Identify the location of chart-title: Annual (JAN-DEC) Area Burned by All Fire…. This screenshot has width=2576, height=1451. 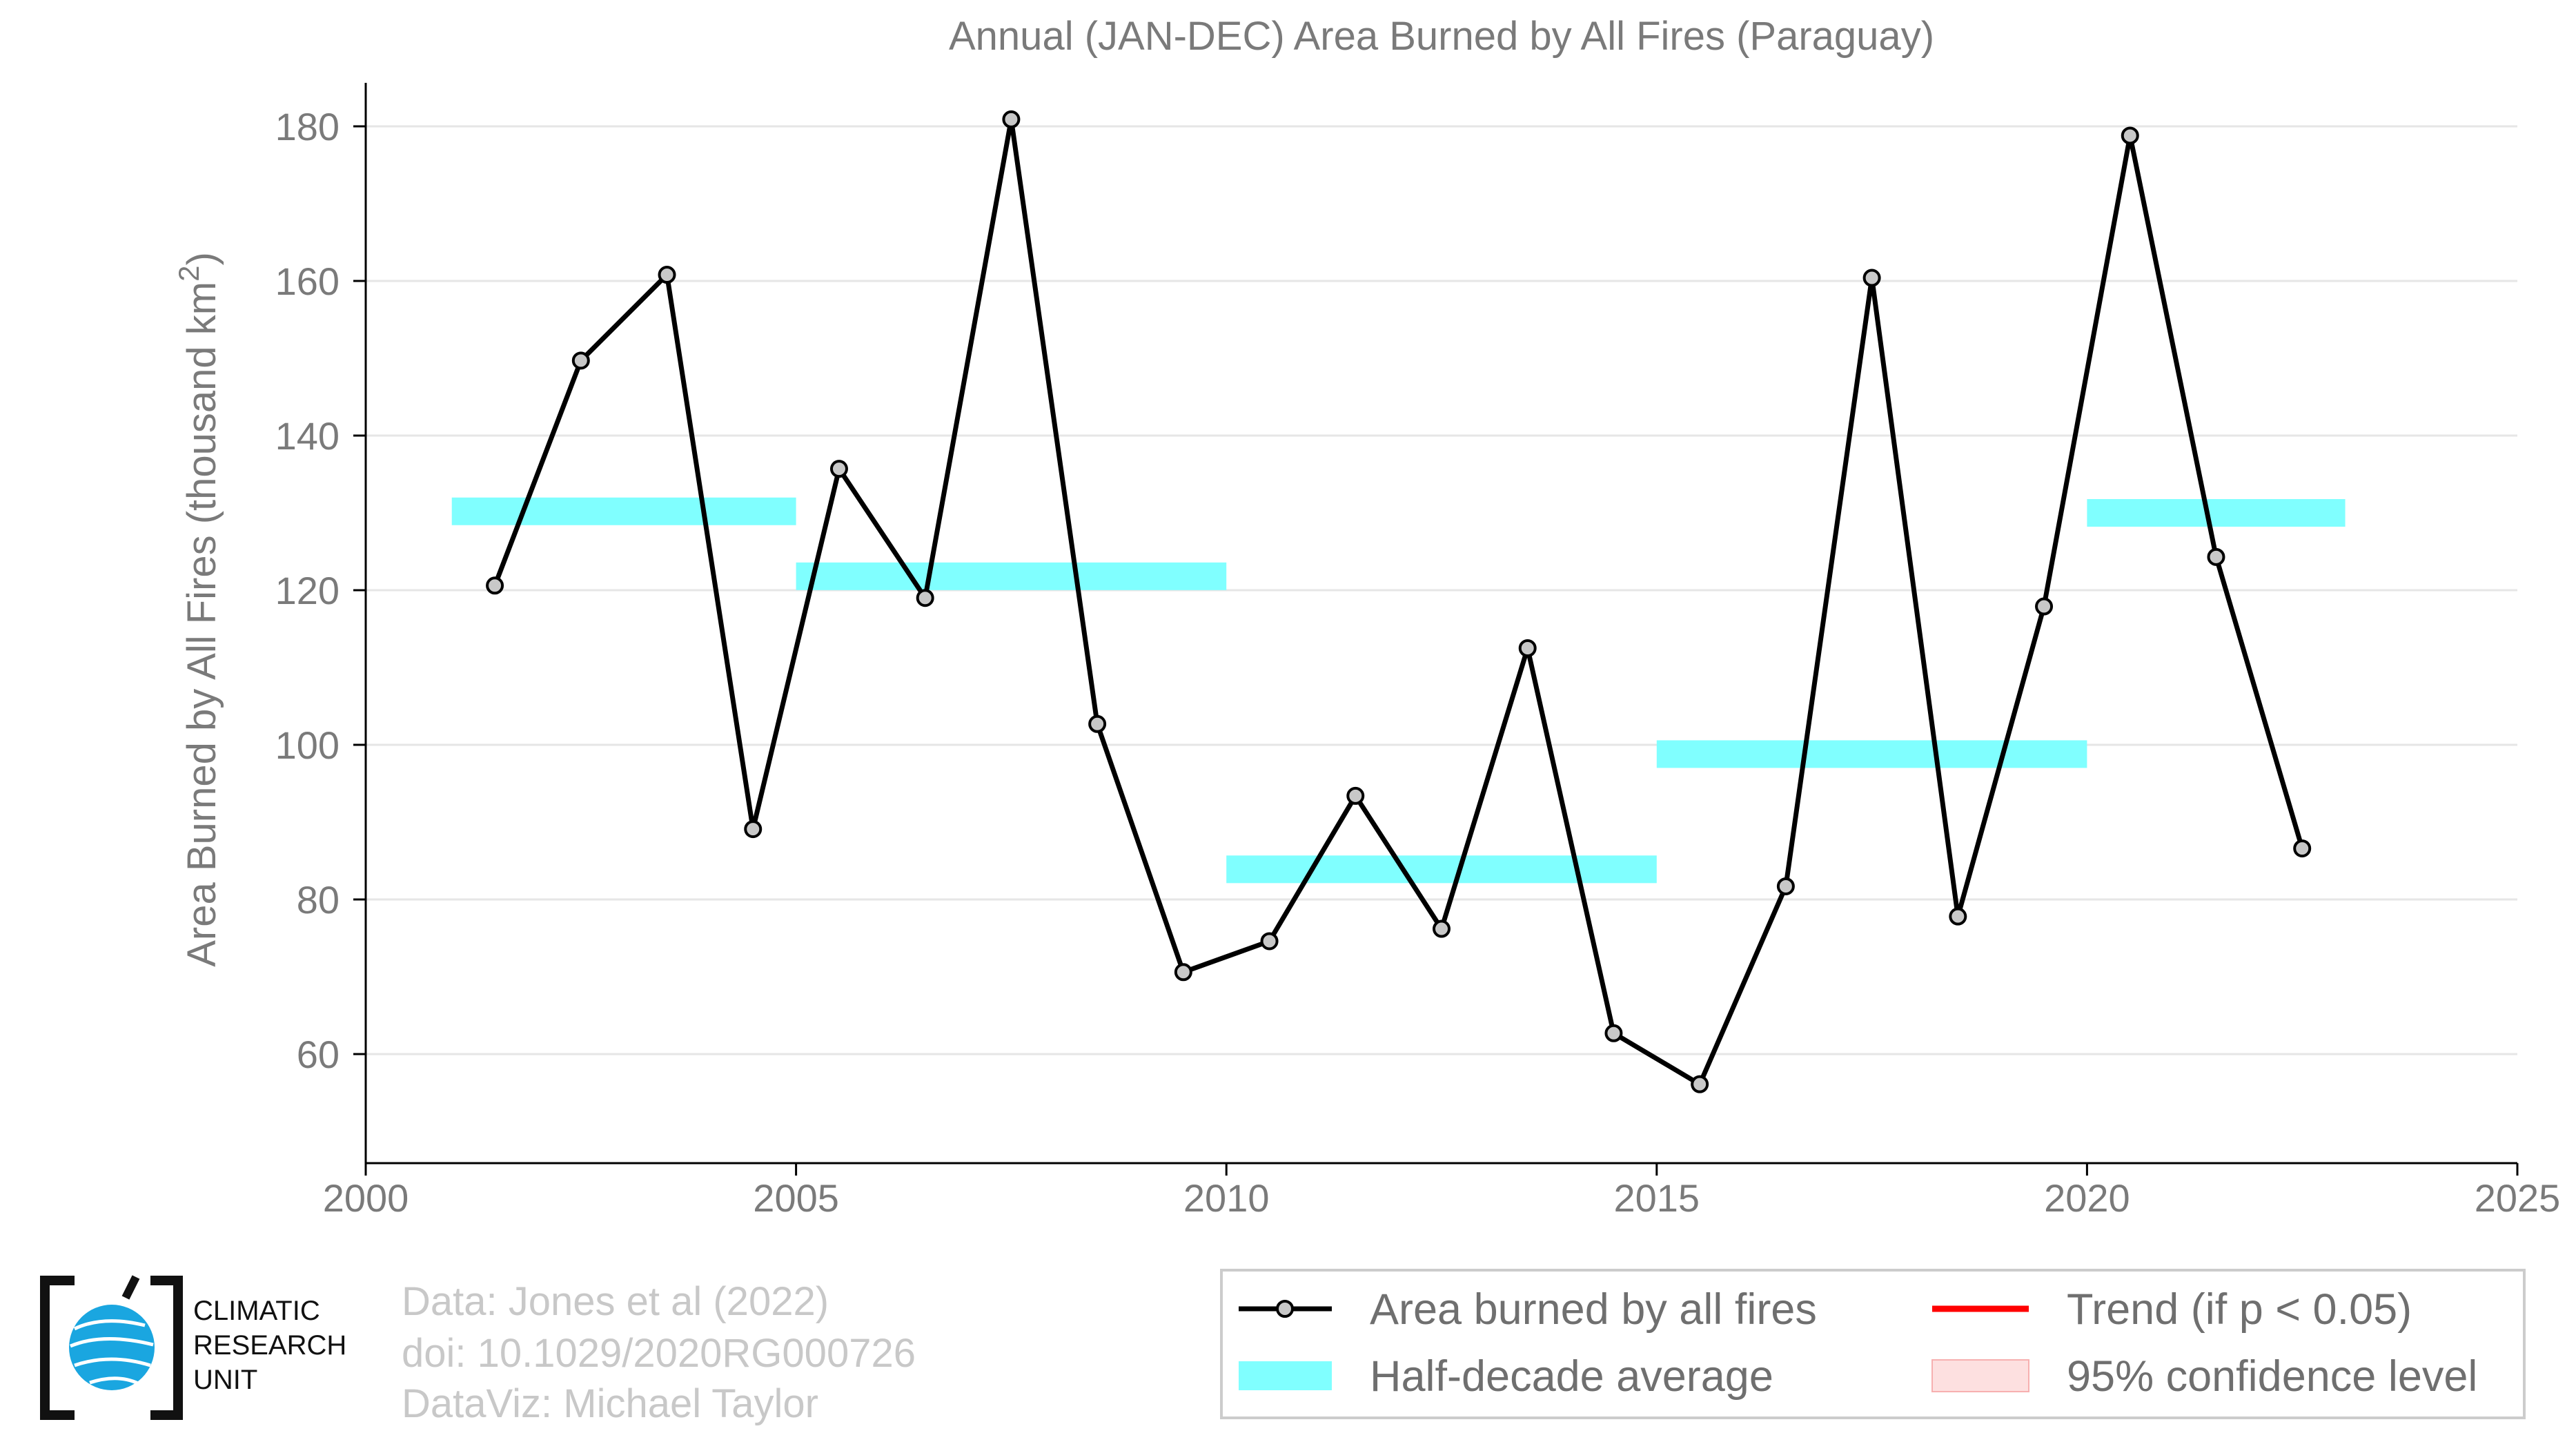
(1441, 36).